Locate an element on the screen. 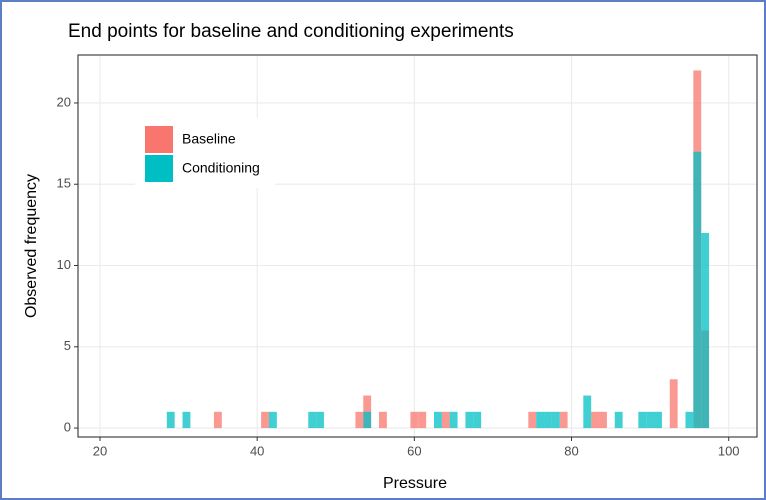 The height and width of the screenshot is (500, 766). legend-label: Conditioning is located at coordinates (221, 168).